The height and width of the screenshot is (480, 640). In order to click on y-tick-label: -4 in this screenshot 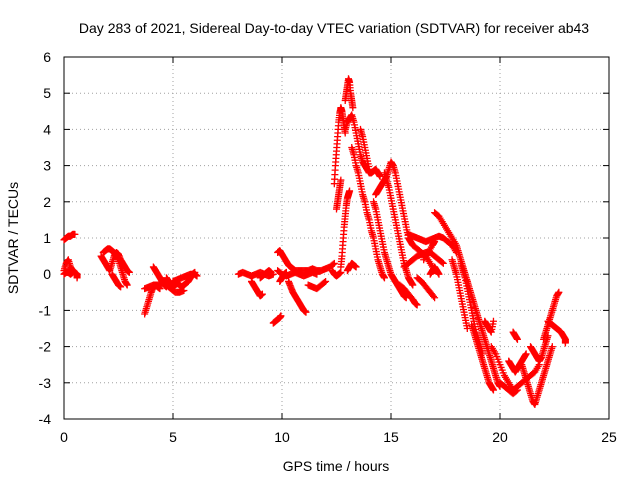, I will do `click(45, 419)`.